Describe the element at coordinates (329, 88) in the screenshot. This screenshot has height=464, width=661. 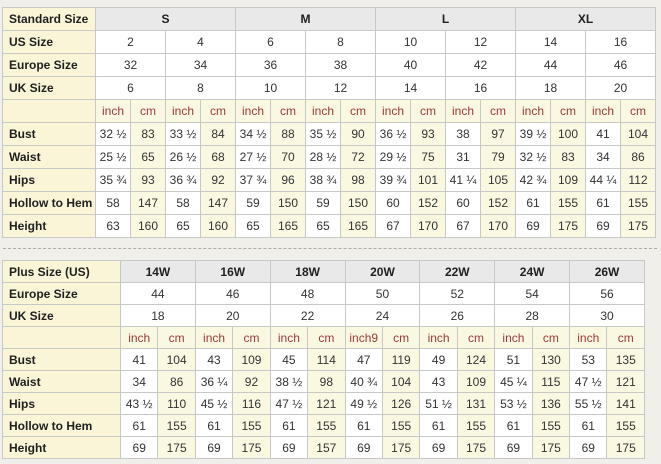
I see `size-conversion-row: UK Size 6 8 10 12 14 16 18 20` at that location.